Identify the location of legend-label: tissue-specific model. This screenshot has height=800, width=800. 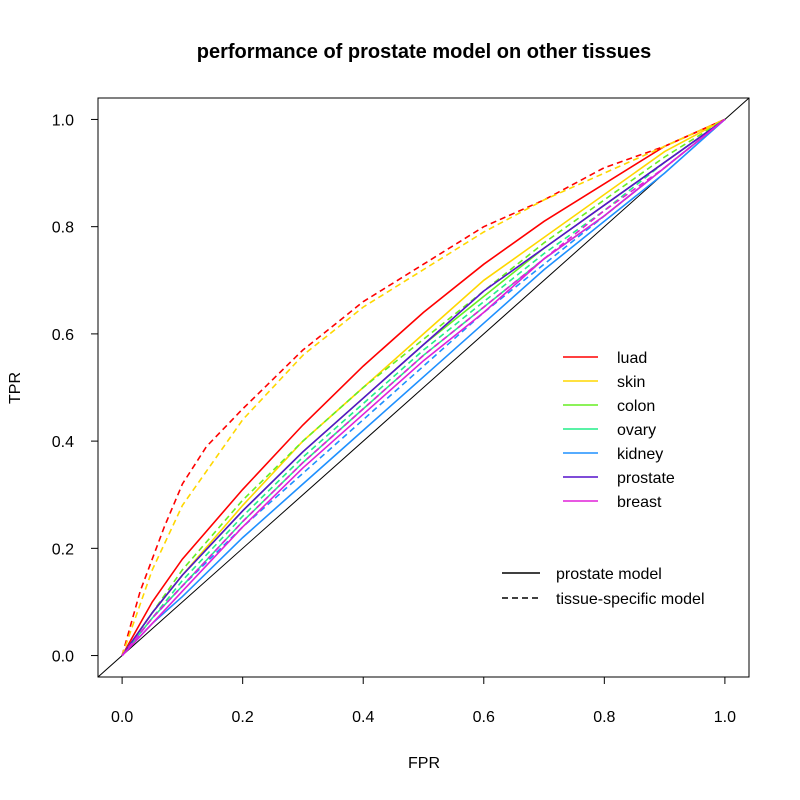
(630, 599).